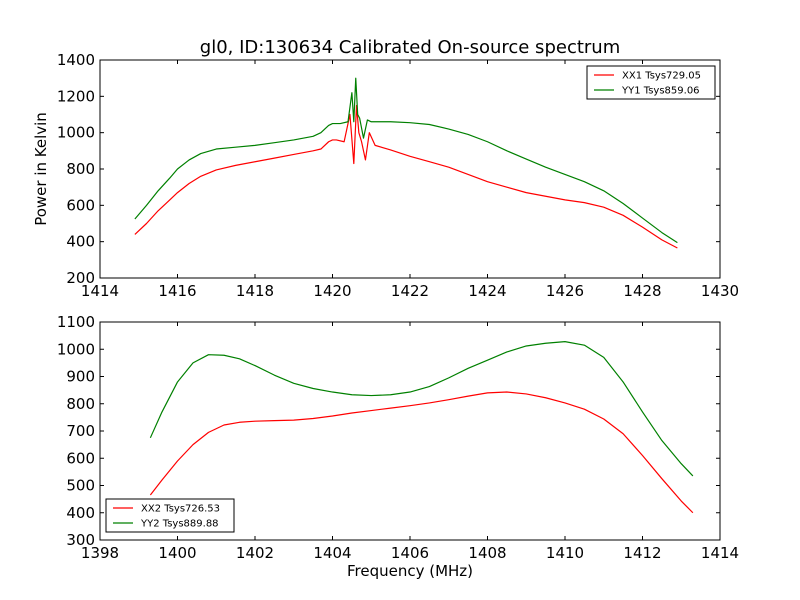 This screenshot has height=600, width=800. What do you see at coordinates (565, 291) in the screenshot?
I see `x-tick-label: 1426` at bounding box center [565, 291].